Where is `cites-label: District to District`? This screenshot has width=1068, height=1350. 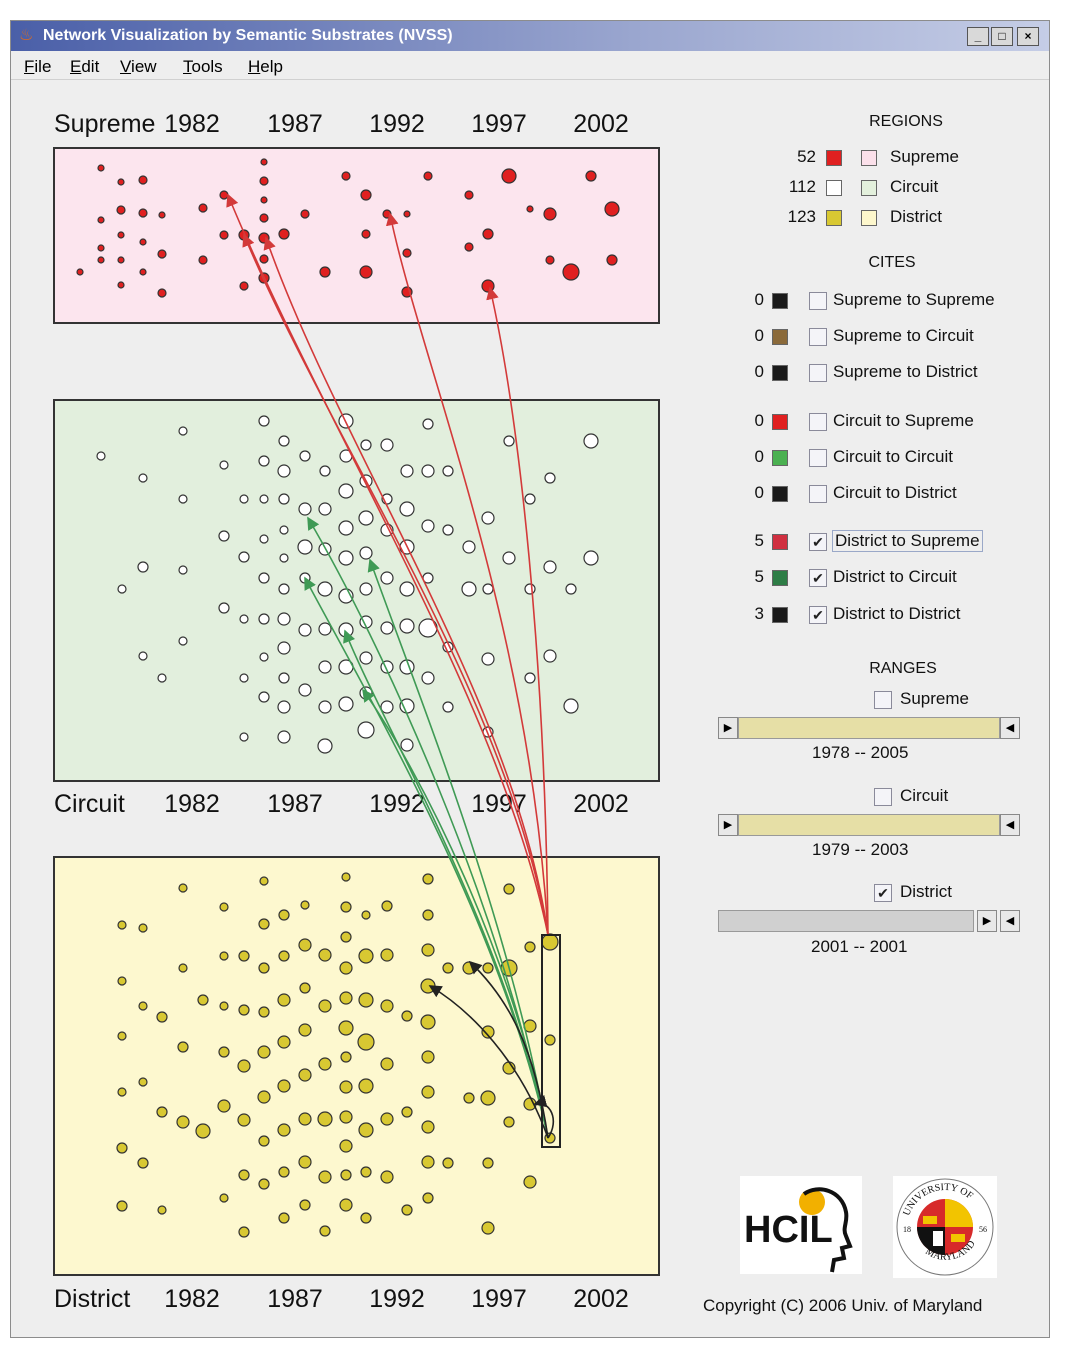
cites-label: District to District is located at coordinates (897, 613).